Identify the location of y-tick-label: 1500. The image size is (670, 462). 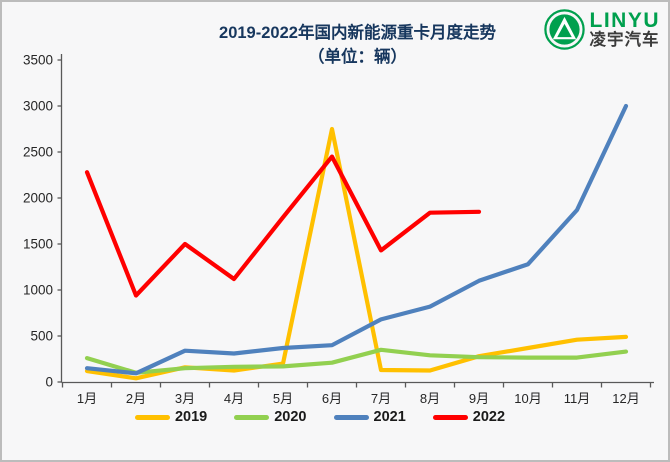
(38, 244).